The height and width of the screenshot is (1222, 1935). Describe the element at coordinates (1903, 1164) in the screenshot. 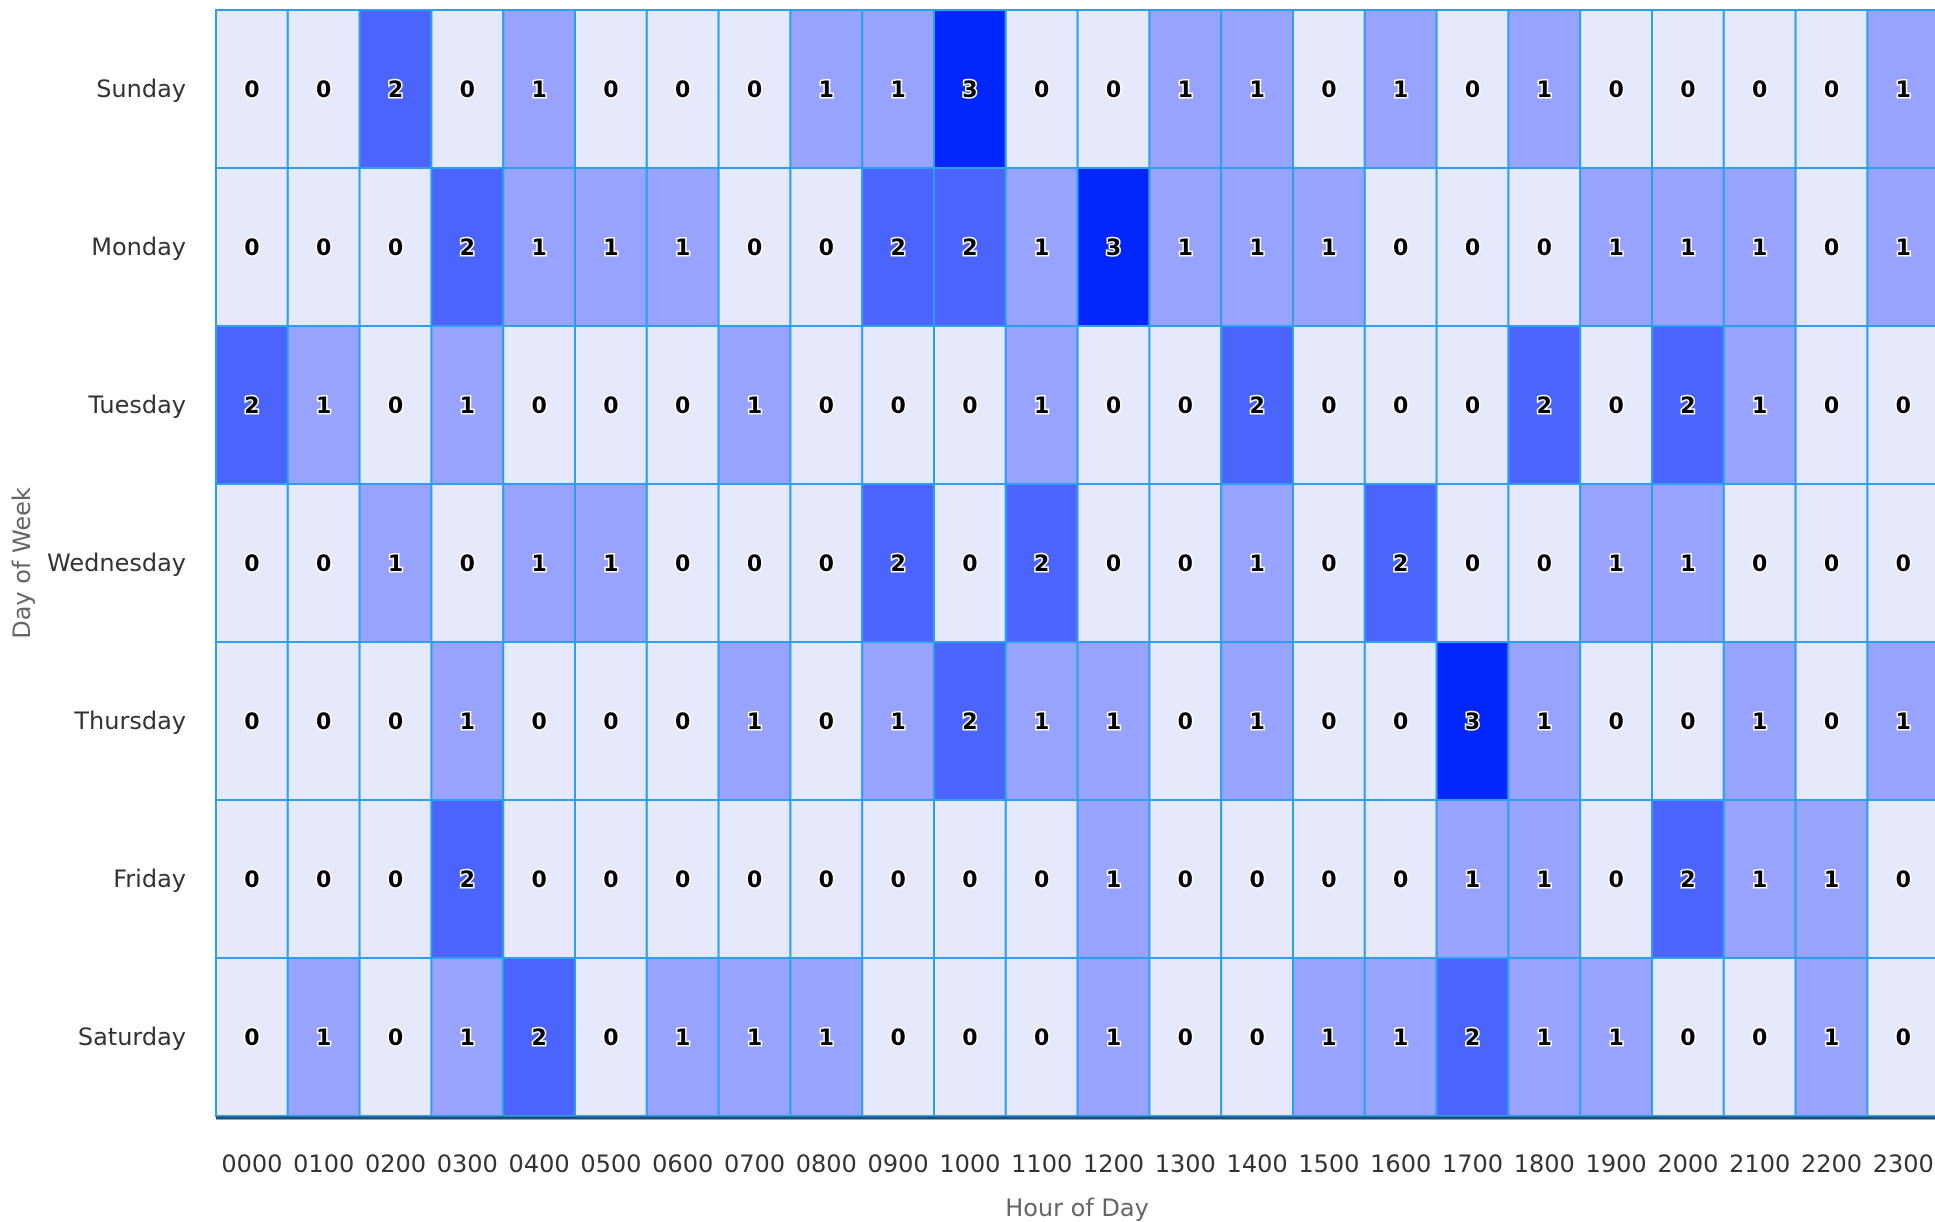

I see `x-tick-label: 2300` at that location.